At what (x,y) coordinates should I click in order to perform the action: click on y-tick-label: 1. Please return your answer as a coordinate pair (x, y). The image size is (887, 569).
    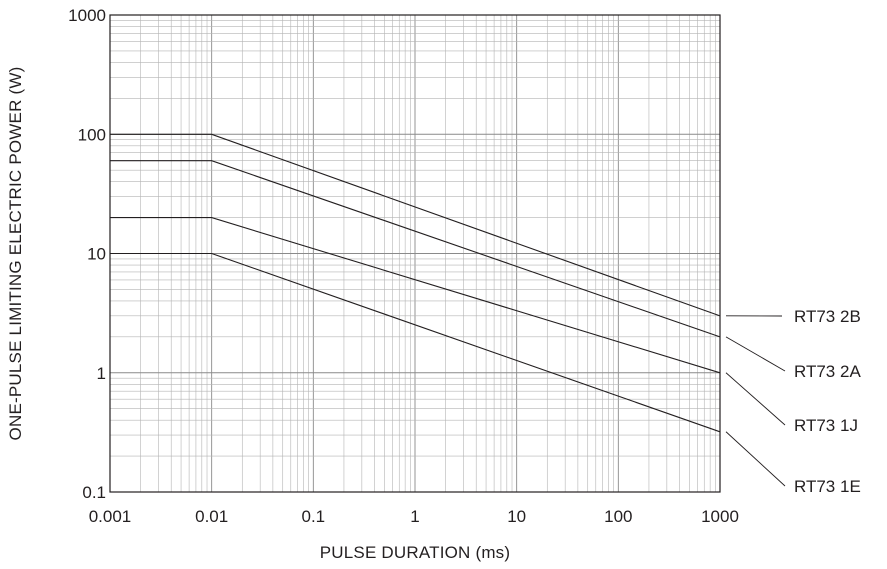
    Looking at the image, I should click on (101, 373).